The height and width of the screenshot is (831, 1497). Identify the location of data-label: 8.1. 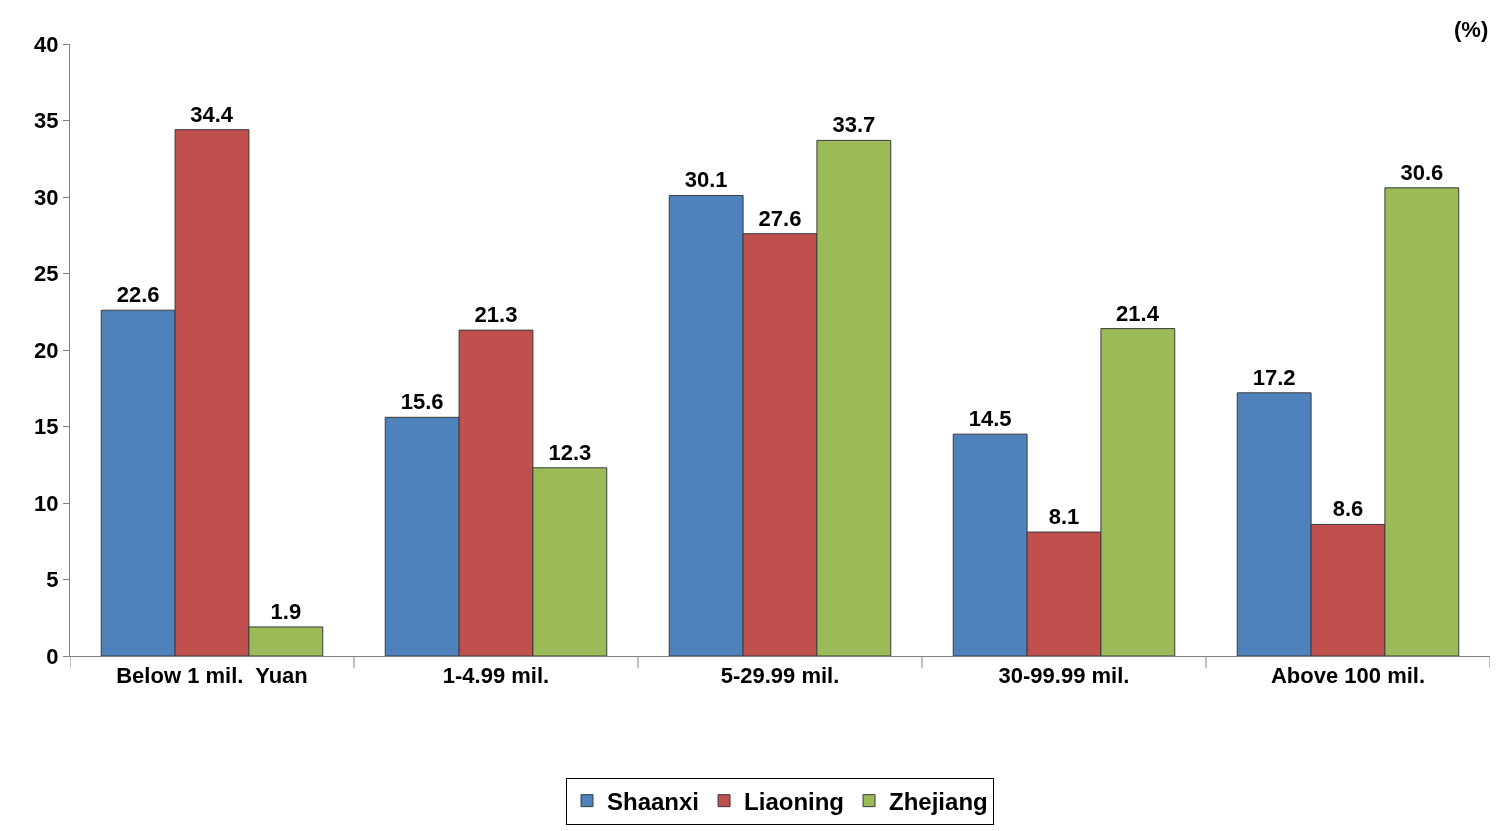
(1064, 517).